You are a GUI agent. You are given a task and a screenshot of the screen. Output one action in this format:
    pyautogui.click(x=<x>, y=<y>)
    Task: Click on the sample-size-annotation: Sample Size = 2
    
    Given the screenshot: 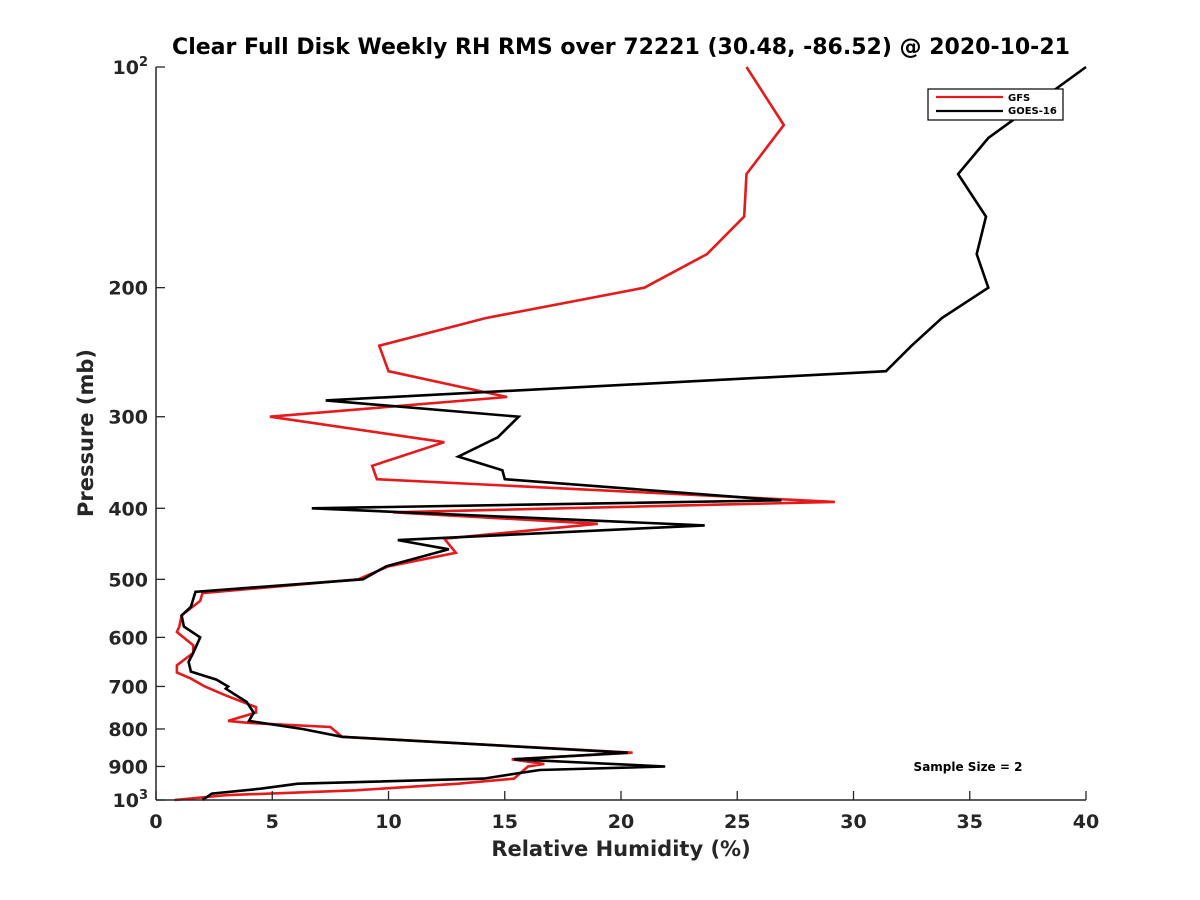 What is the action you would take?
    pyautogui.click(x=968, y=767)
    